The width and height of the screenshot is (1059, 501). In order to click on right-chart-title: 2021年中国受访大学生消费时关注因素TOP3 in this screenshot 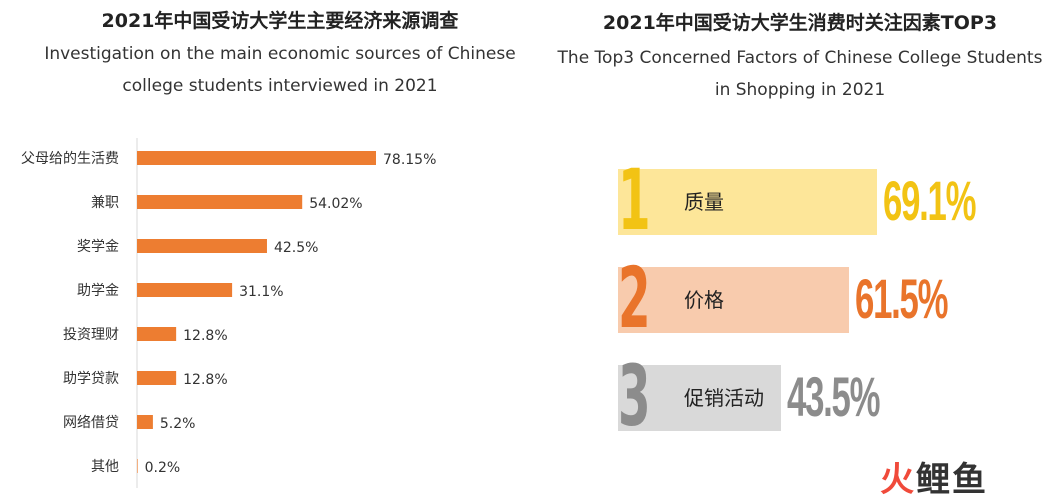, I will do `click(800, 23)`.